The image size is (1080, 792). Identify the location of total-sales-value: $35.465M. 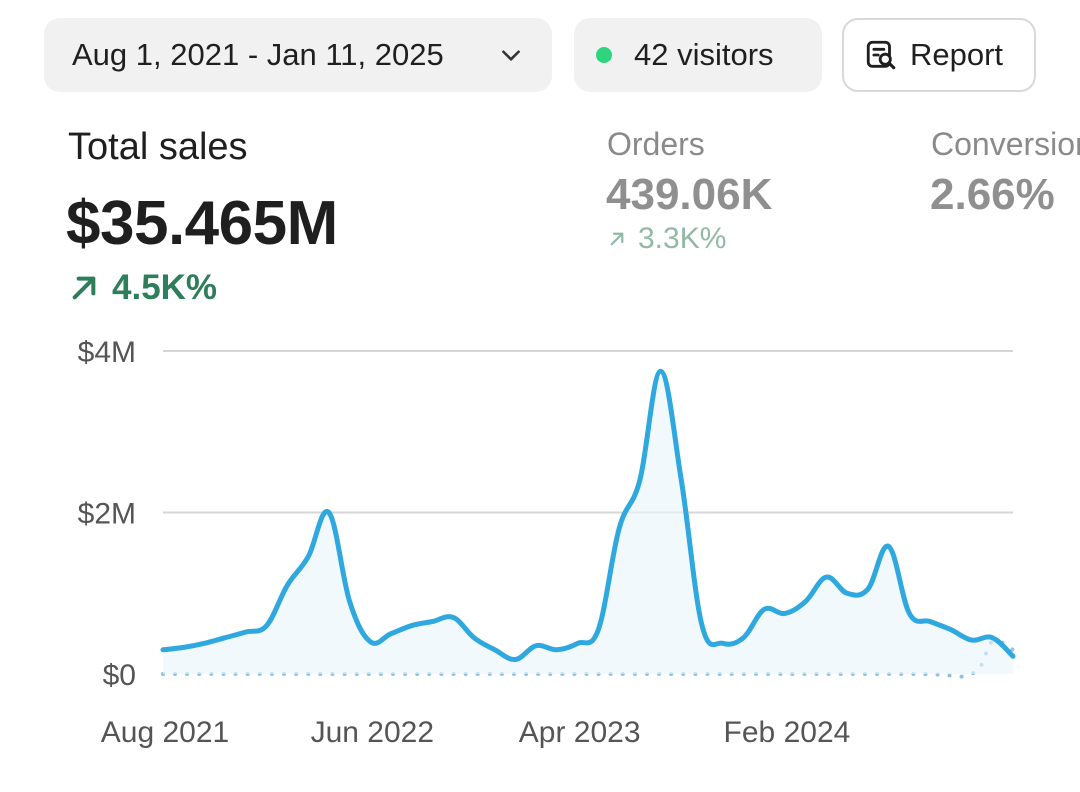
(202, 223).